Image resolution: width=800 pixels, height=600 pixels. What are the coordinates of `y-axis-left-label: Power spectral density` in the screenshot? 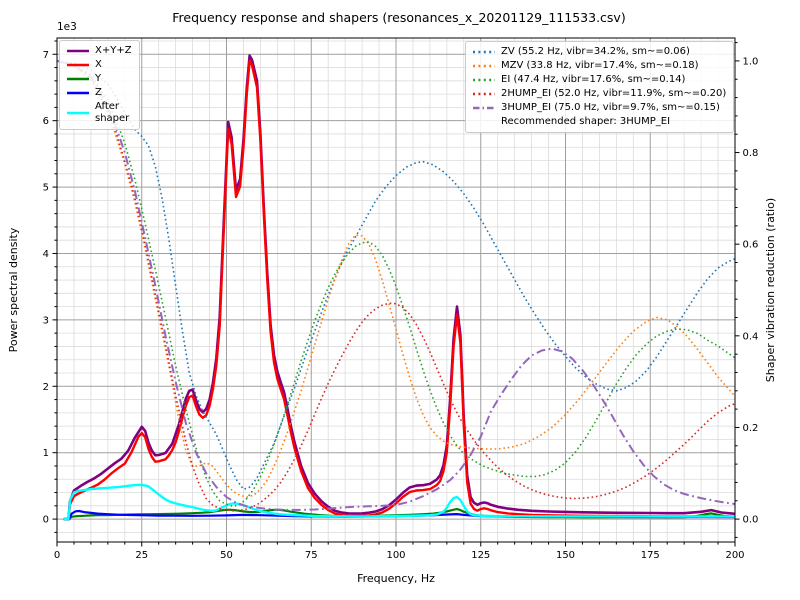 It's located at (13, 289).